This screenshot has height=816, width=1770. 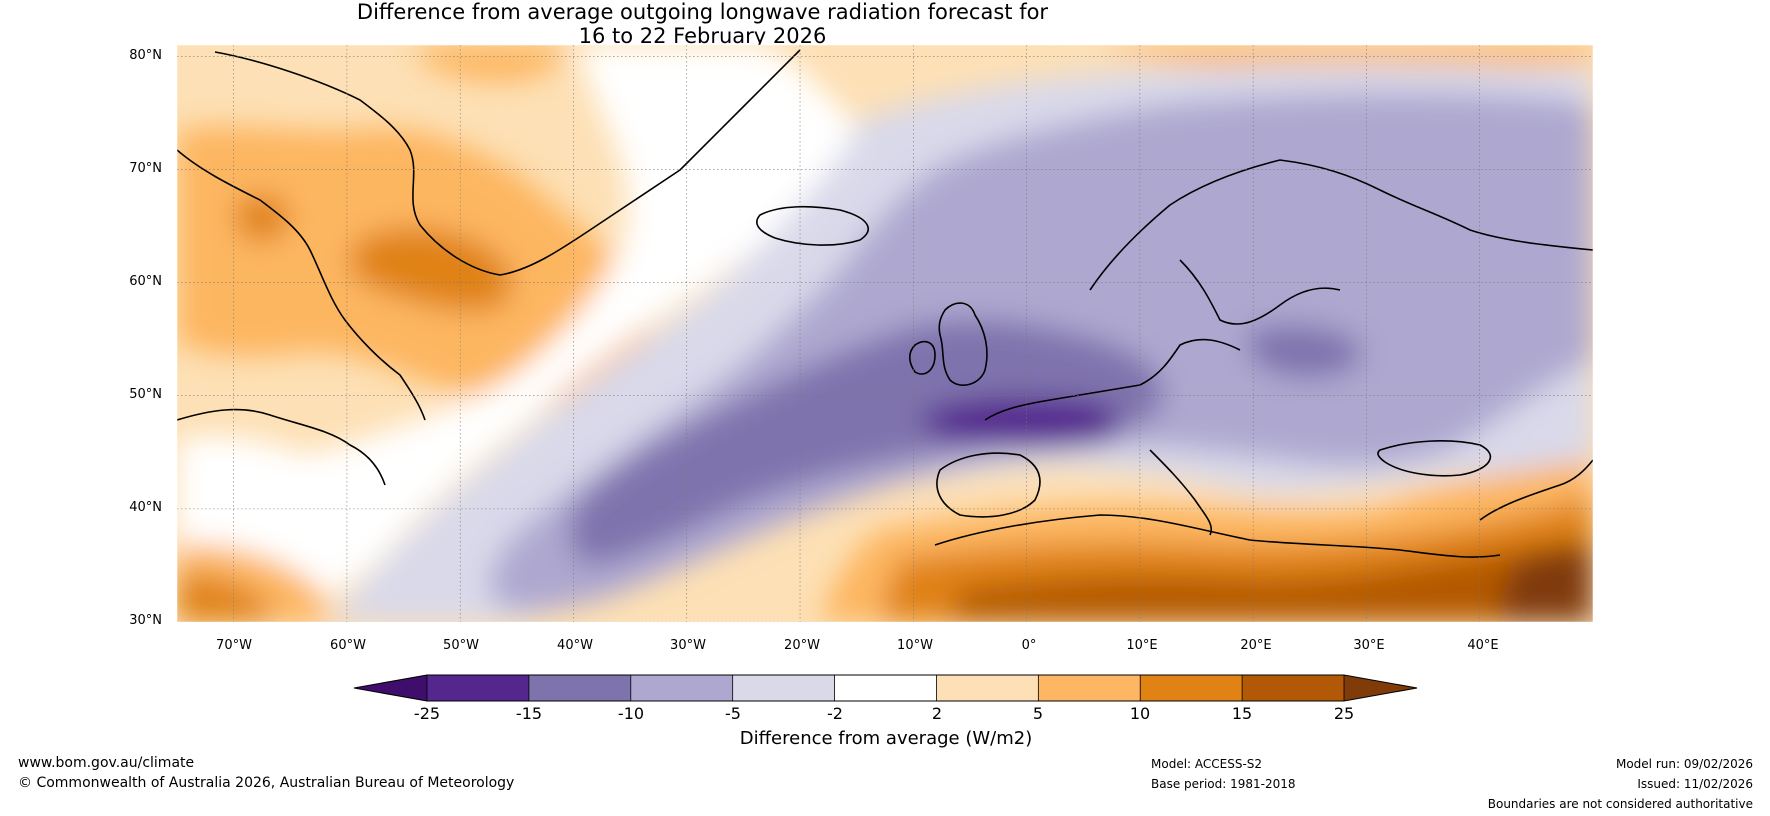 What do you see at coordinates (145, 394) in the screenshot?
I see `lat-label-50n: 50°N` at bounding box center [145, 394].